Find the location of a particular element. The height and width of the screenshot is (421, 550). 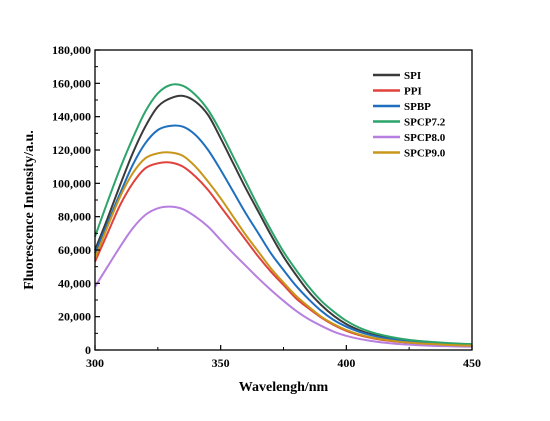

y-tick-label: 80,000 is located at coordinates (74, 217).